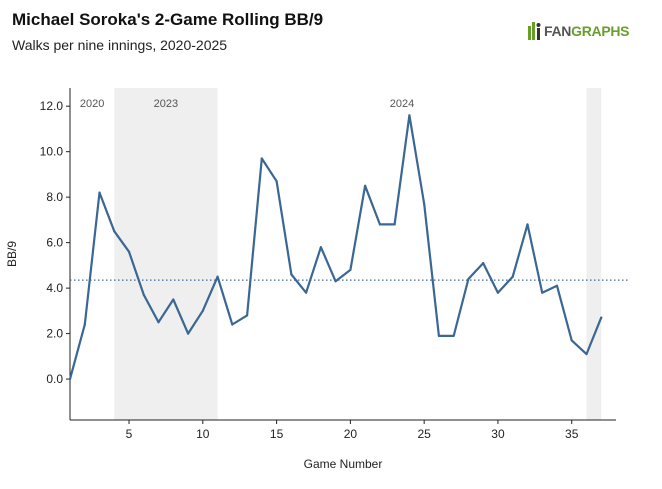 This screenshot has width=662, height=489. Describe the element at coordinates (54, 243) in the screenshot. I see `y-tick-label: 6.0` at that location.